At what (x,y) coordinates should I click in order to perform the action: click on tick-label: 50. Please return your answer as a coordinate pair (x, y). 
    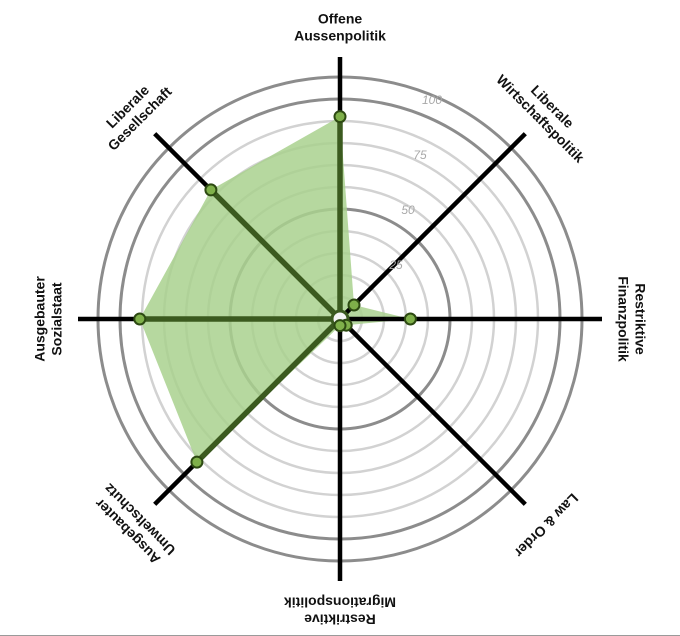
    Looking at the image, I should click on (408, 210).